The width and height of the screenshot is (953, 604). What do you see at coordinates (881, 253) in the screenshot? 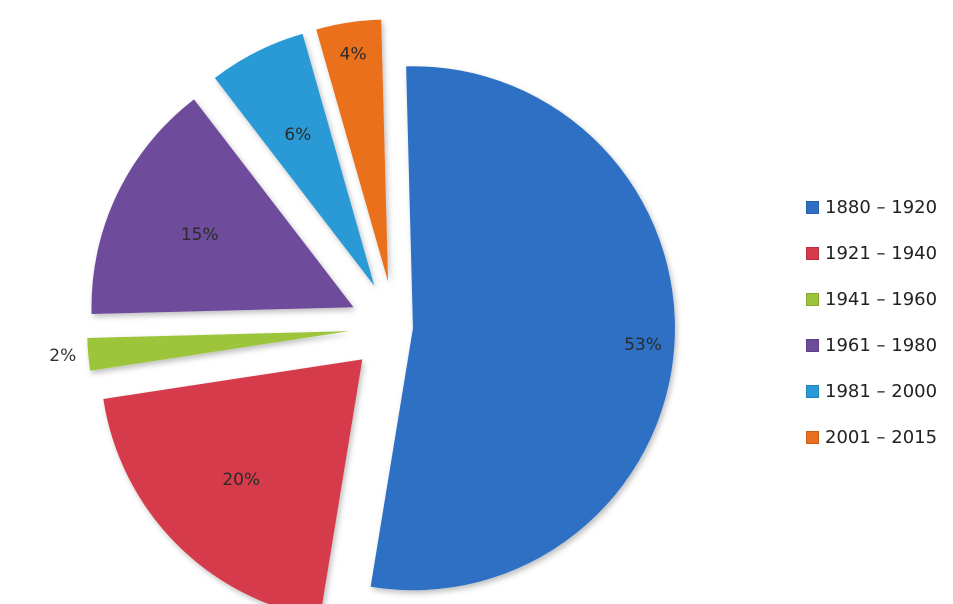
I see `legend-label: 1921 – 1940` at bounding box center [881, 253].